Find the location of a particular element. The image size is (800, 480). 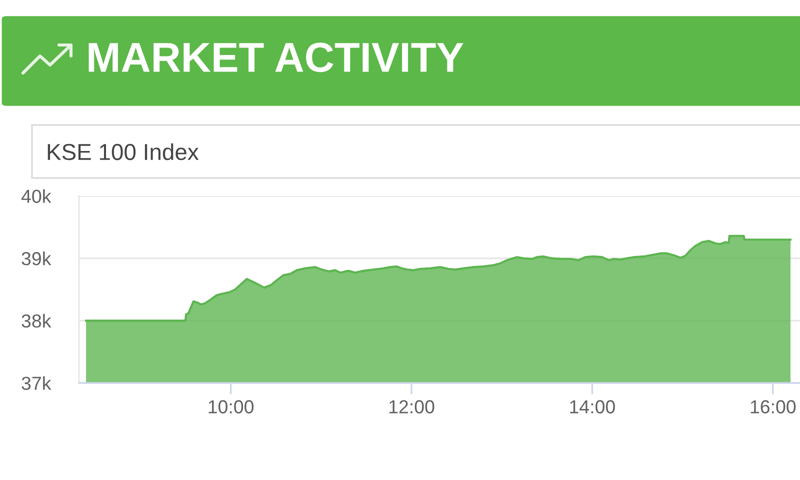

chart-title: MARKET ACTIVITY is located at coordinates (276, 57).